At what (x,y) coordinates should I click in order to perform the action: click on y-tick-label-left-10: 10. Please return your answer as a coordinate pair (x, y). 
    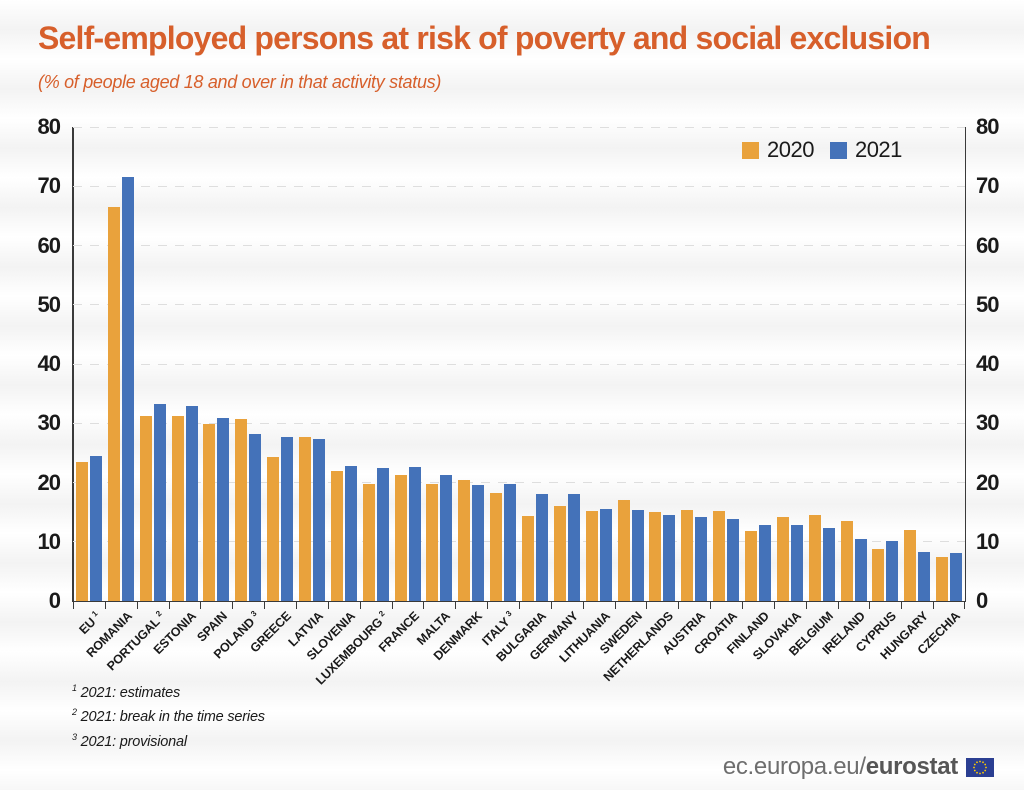
    Looking at the image, I should click on (49, 541).